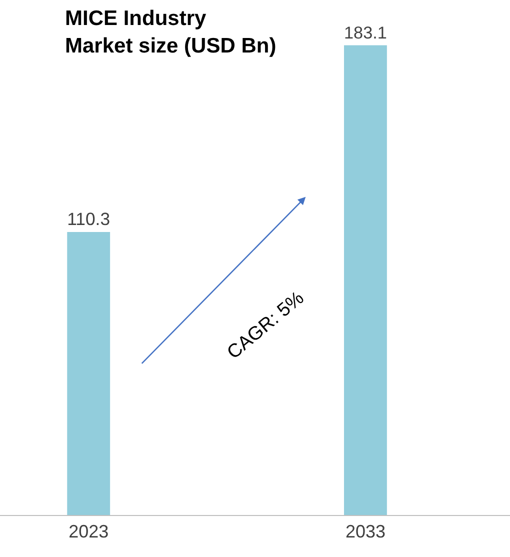  Describe the element at coordinates (170, 32) in the screenshot. I see `chart-title: MICE Industry Market size (USD Bn)` at that location.